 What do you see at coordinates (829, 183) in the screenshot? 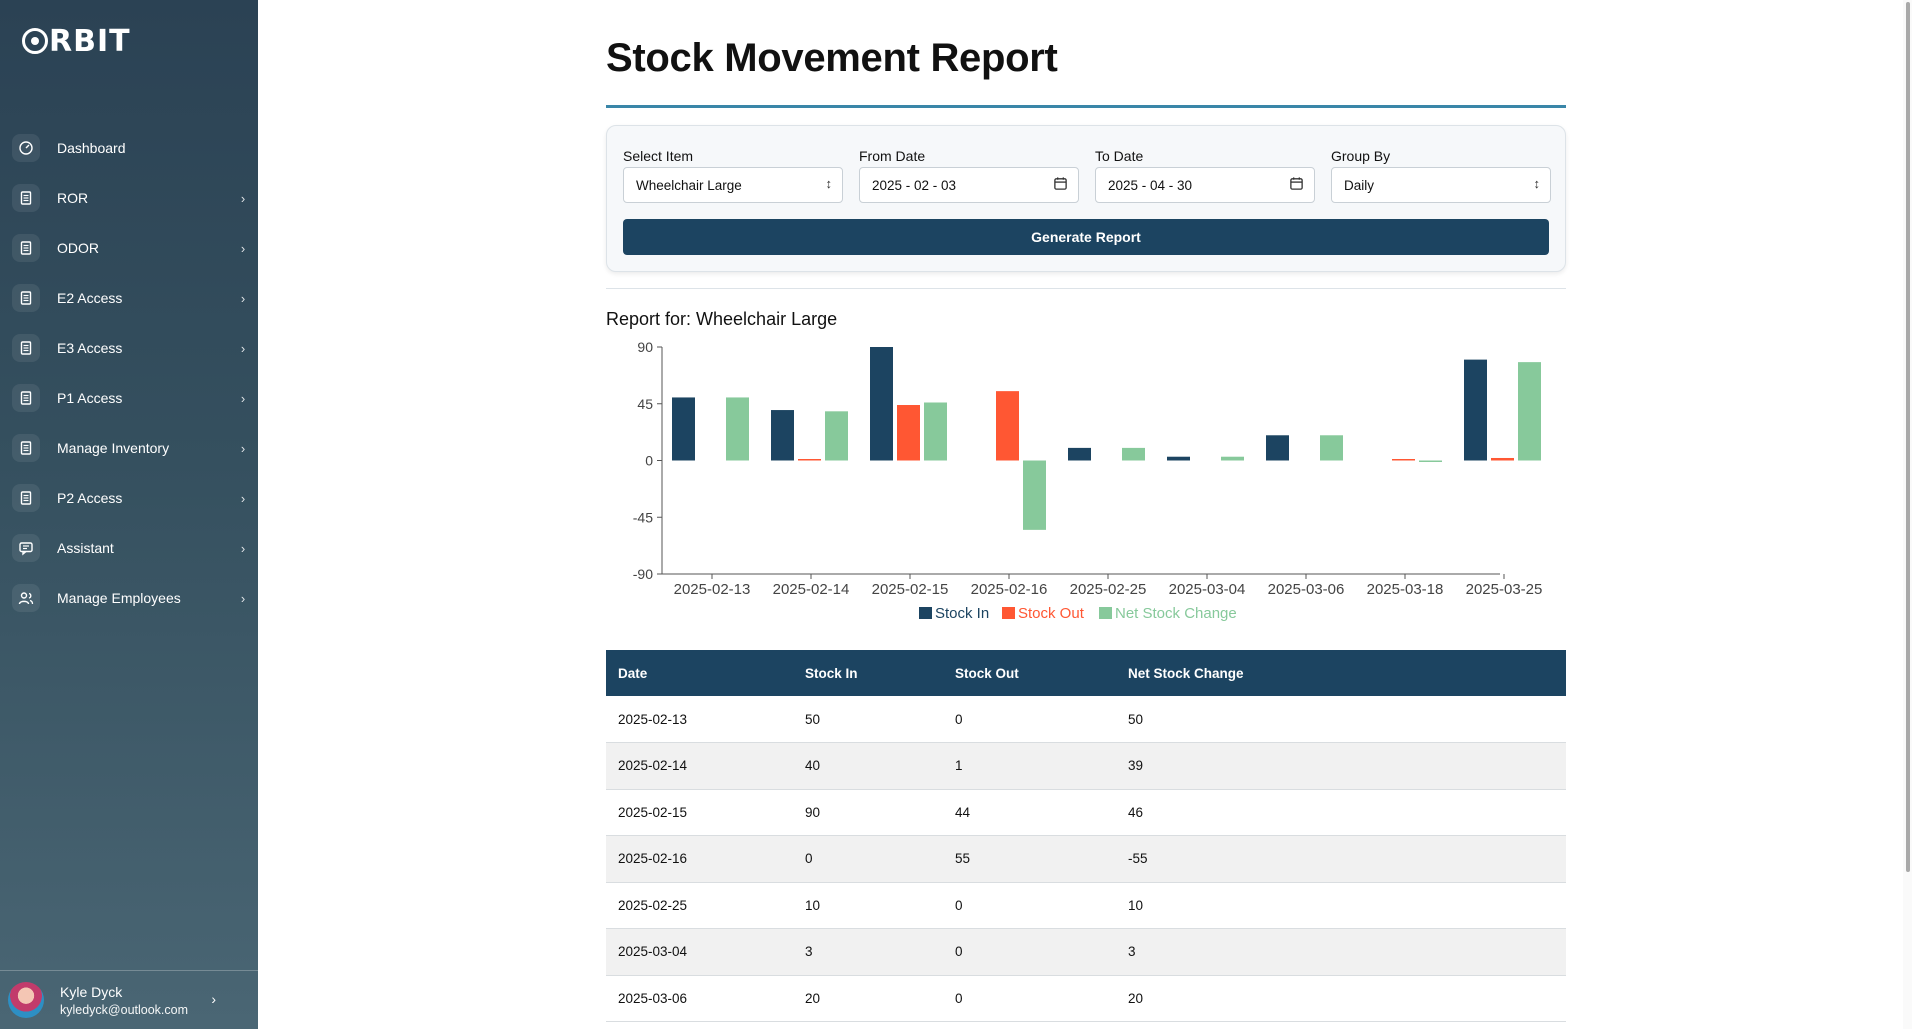
I see `updown-icon: ↕` at bounding box center [829, 183].